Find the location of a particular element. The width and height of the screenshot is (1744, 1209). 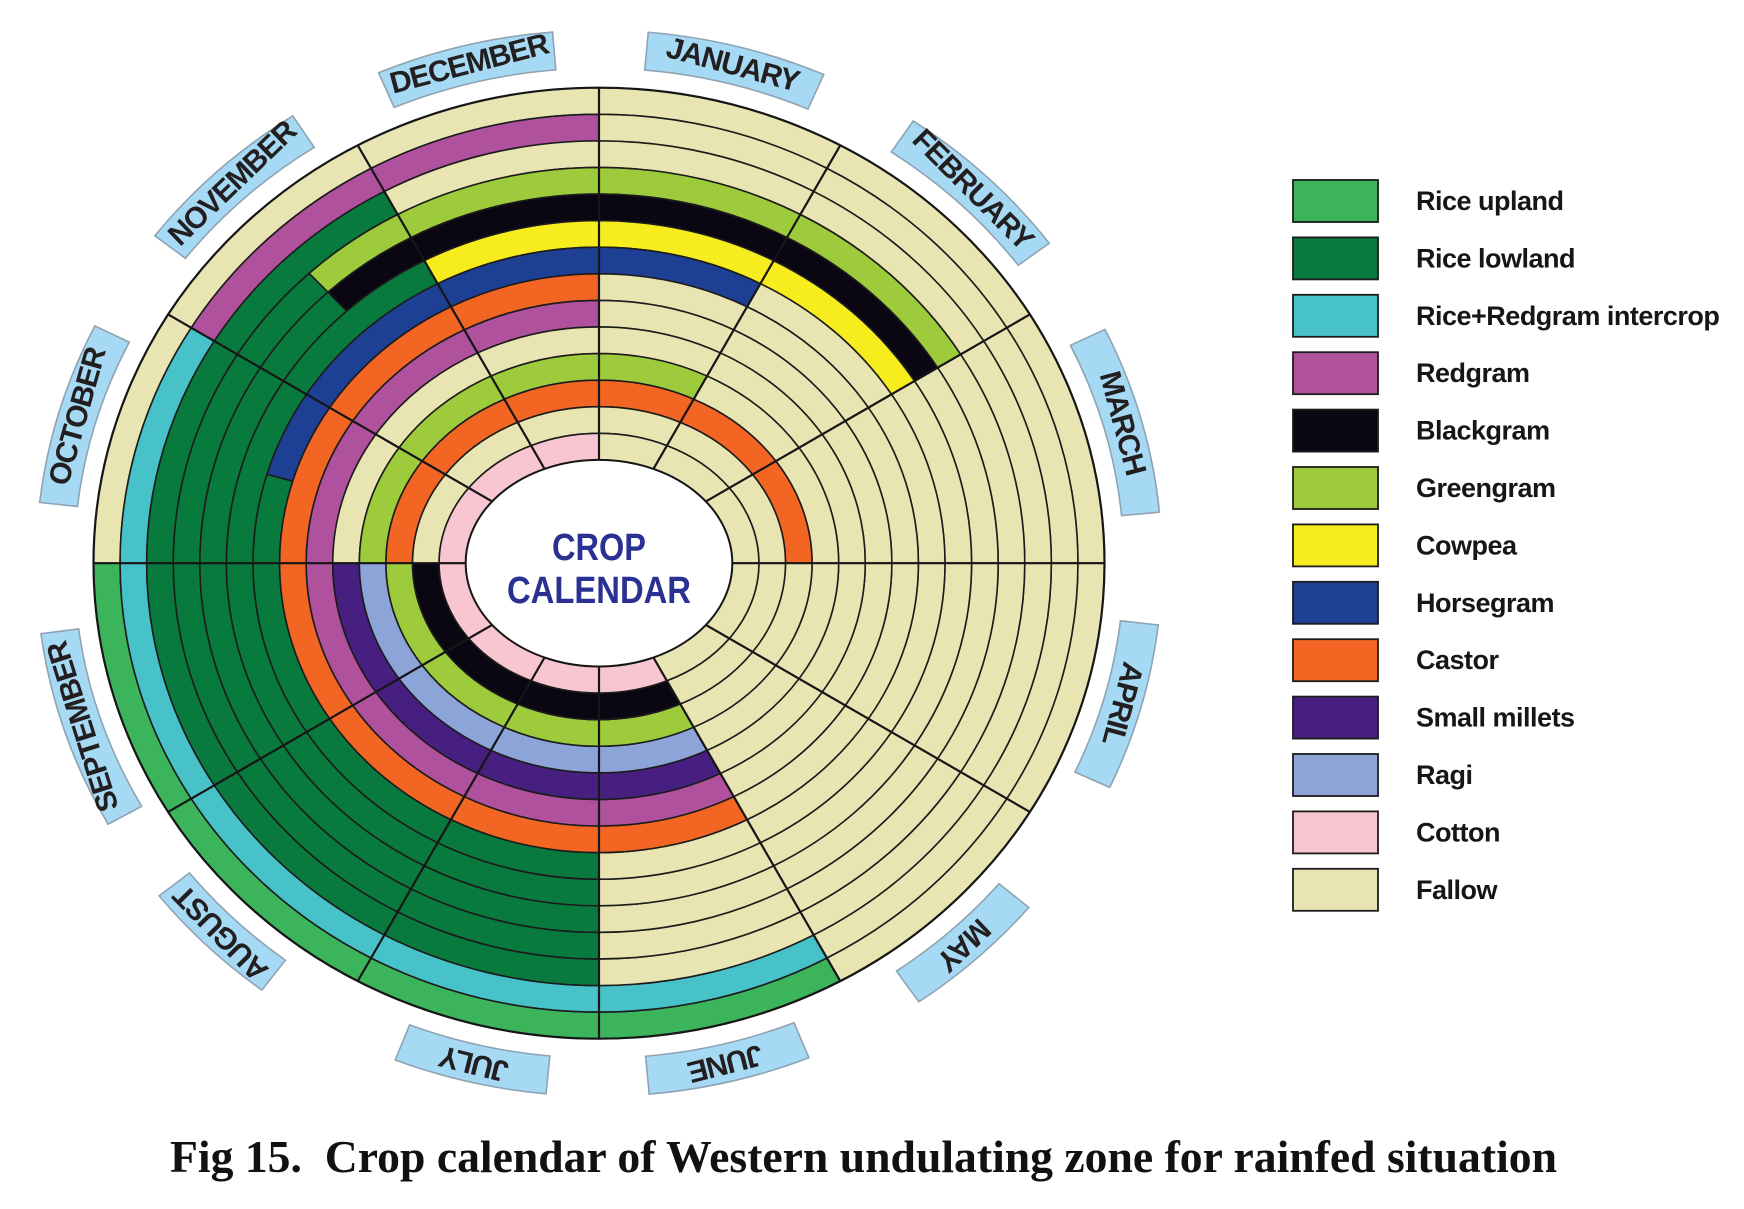

svg-text: Greengram is located at coordinates (1486, 488).